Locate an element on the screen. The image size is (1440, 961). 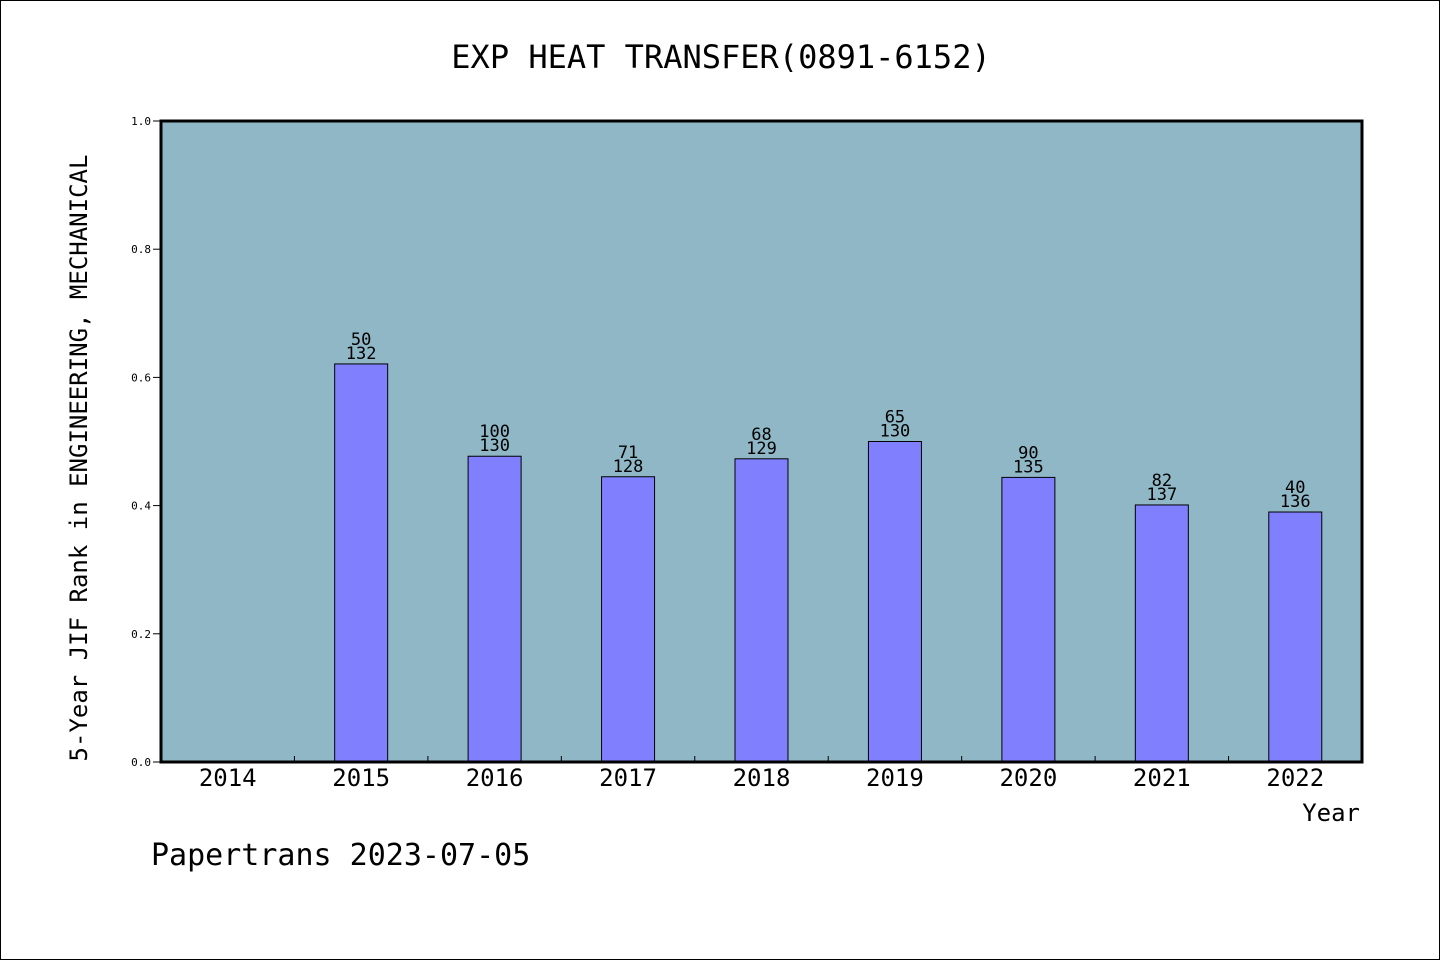
bar-2017 is located at coordinates (628, 619).